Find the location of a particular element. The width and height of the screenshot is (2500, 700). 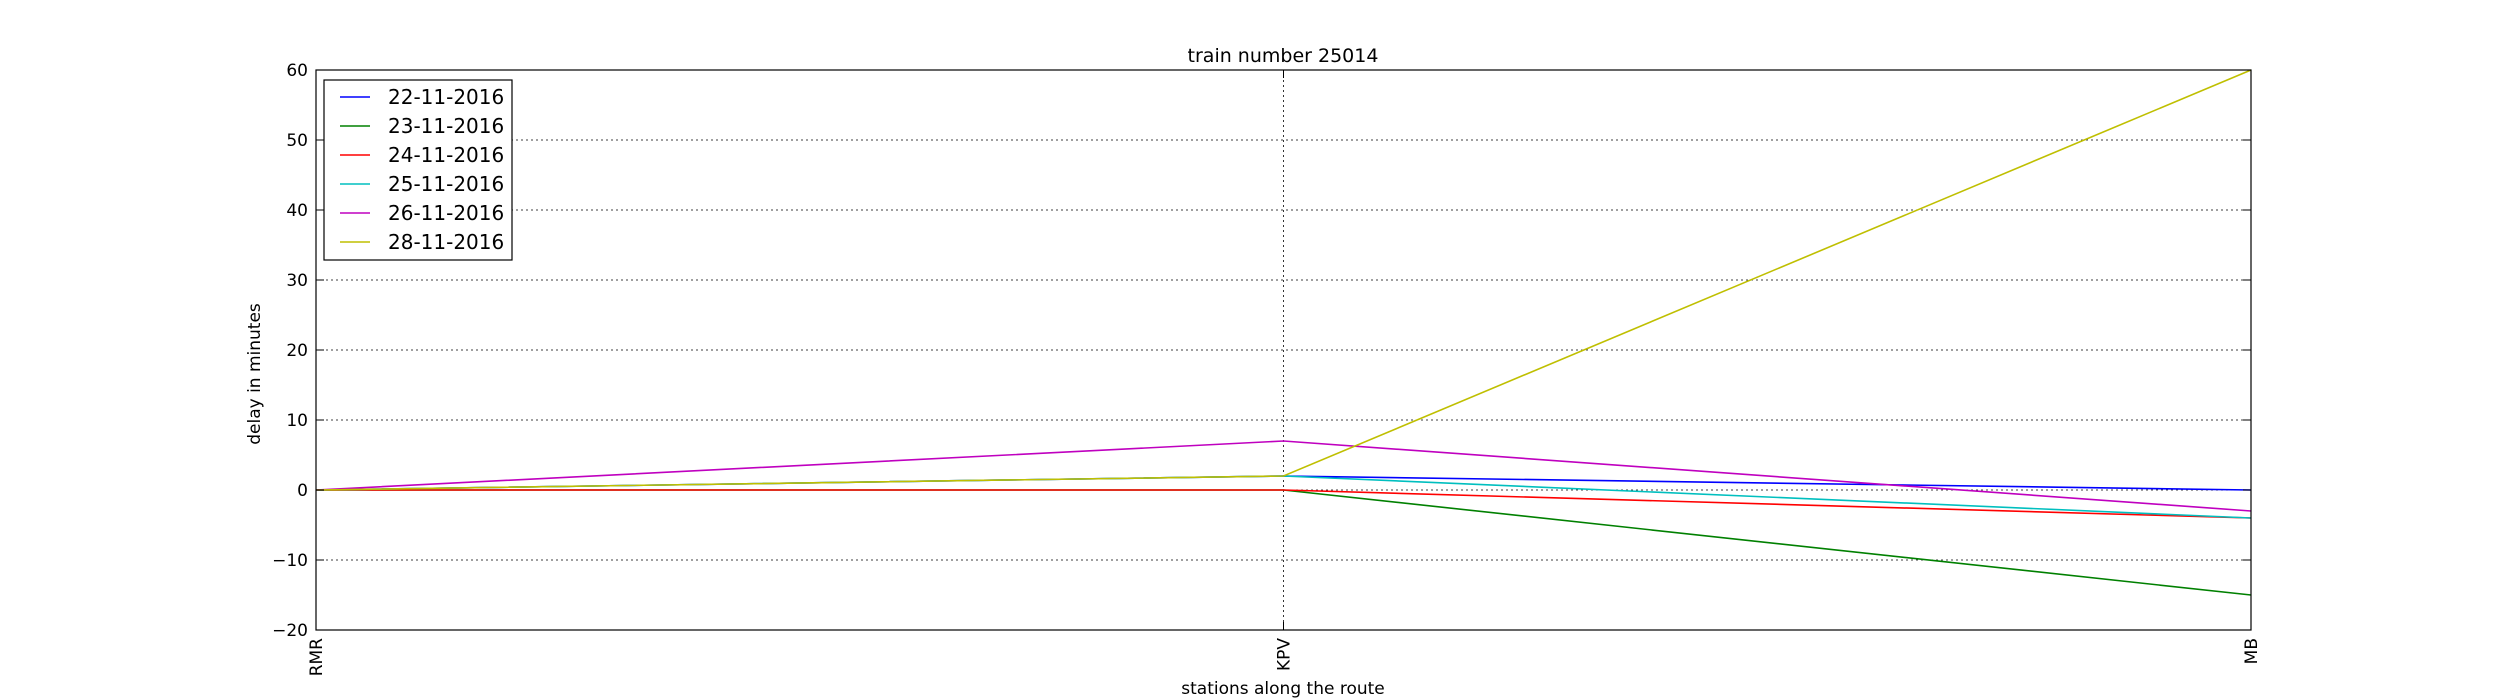

legend-label: 23-11-2016 is located at coordinates (446, 126).